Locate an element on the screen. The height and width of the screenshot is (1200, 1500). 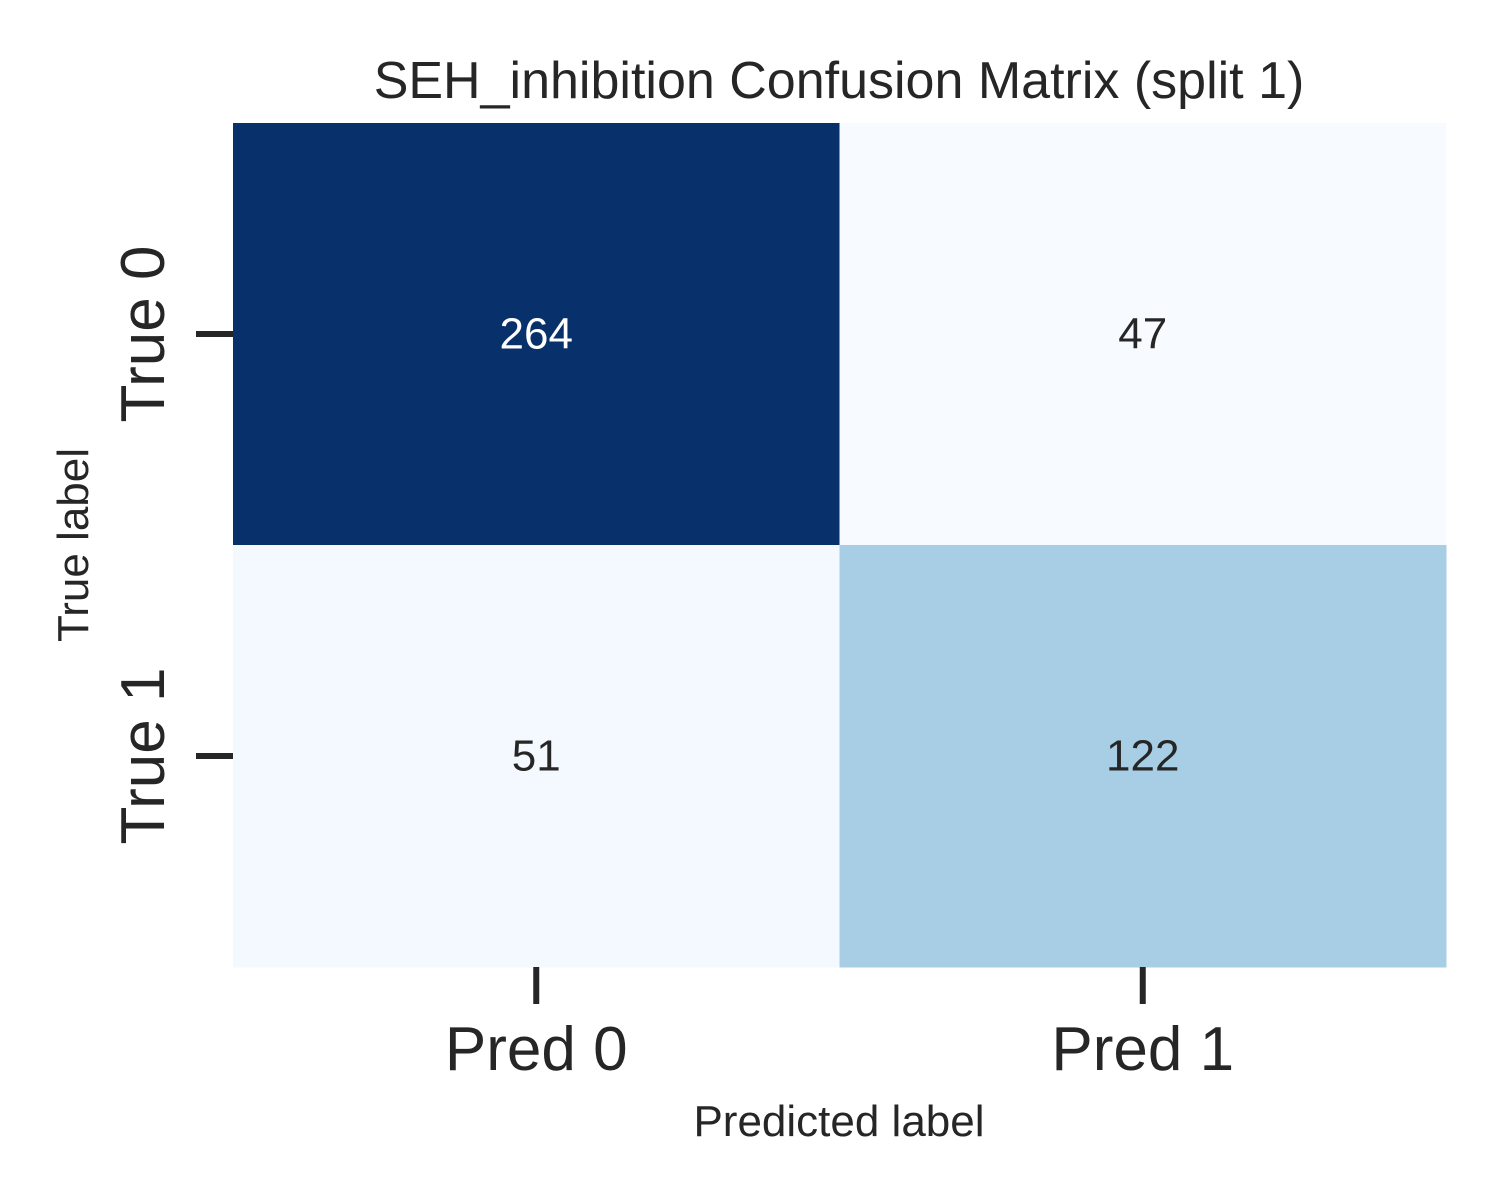
heatmap-cell-r1-c0 is located at coordinates (536, 756).